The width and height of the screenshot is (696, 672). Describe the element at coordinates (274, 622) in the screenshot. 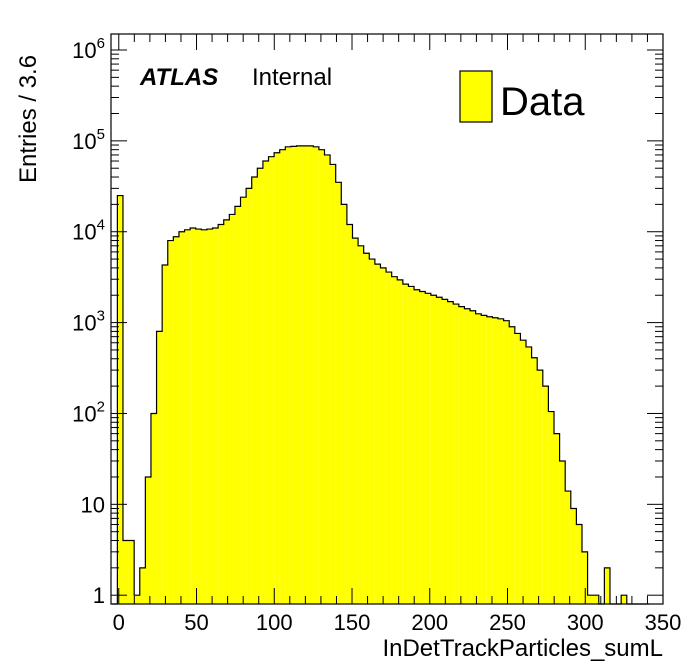

I see `x-tick-label: 100` at that location.